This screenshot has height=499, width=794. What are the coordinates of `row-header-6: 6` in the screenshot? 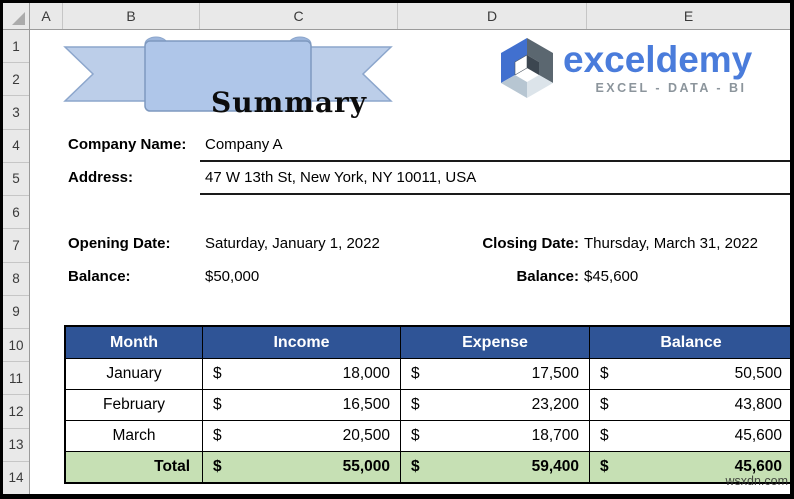 It's located at (16, 213).